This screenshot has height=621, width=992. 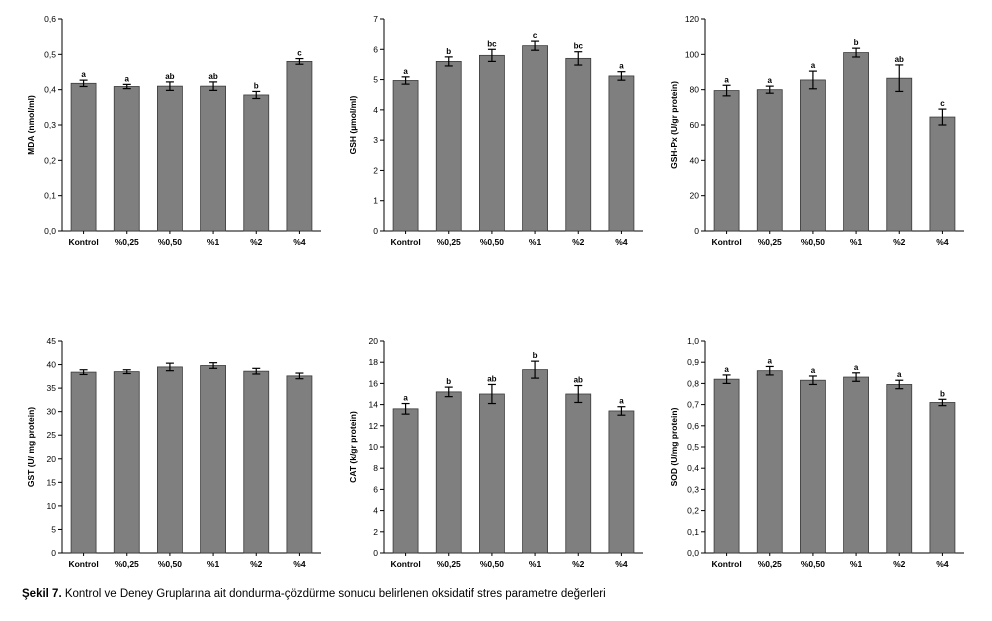 I want to click on y-axis-label: GSH-Px (U/gr protein), so click(x=674, y=125).